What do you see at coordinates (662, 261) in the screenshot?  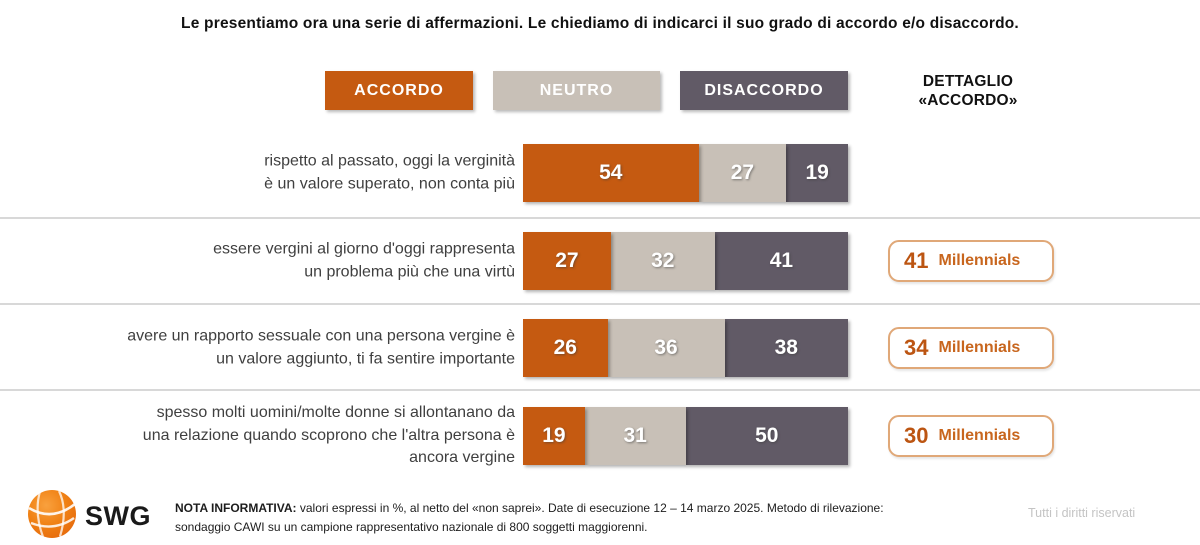 I see `bar-segment-neutro: 32` at bounding box center [662, 261].